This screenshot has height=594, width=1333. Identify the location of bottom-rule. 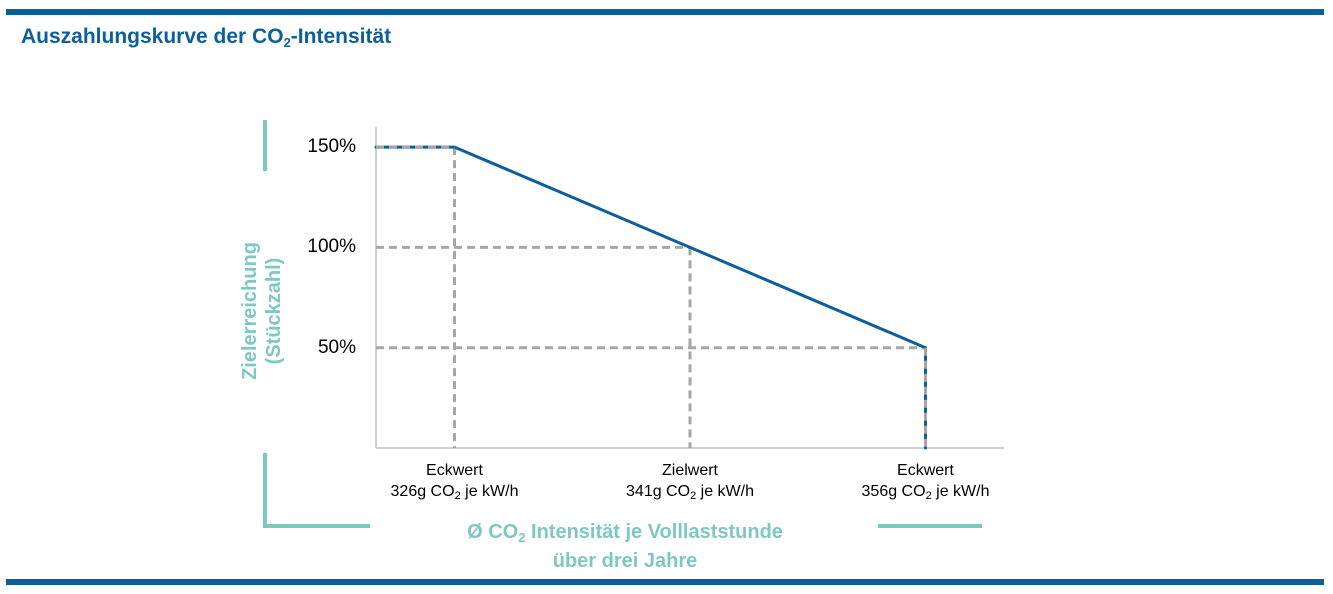
(665, 582).